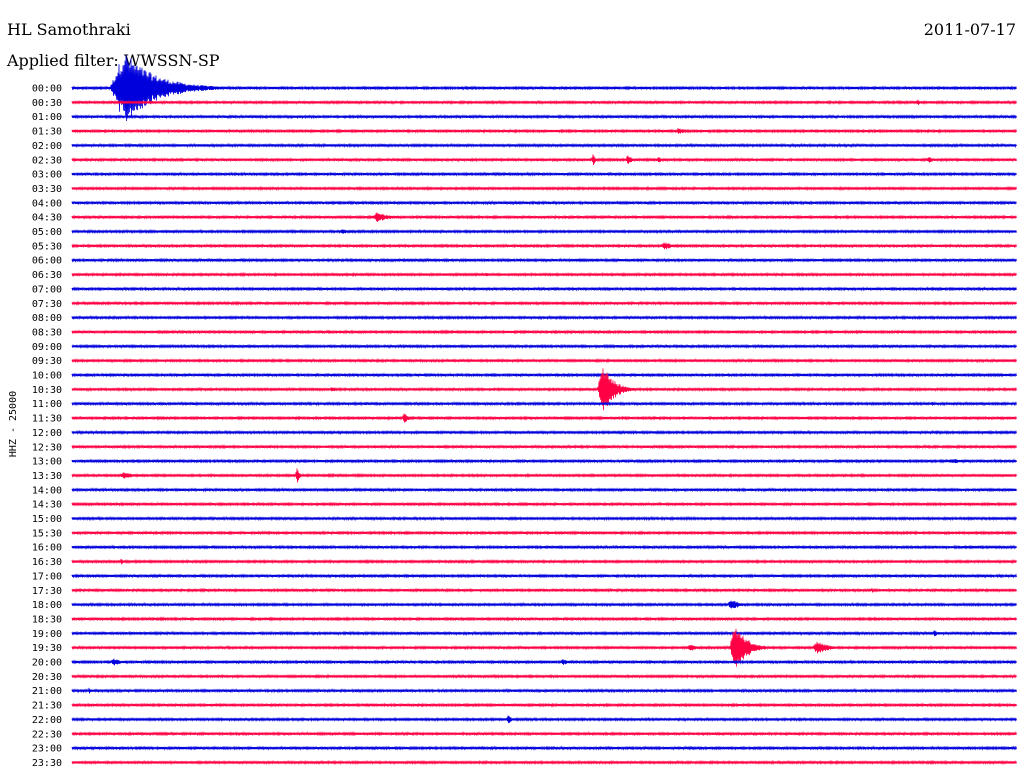 The width and height of the screenshot is (1024, 780). Describe the element at coordinates (47, 462) in the screenshot. I see `row-time-label: 13:00` at that location.